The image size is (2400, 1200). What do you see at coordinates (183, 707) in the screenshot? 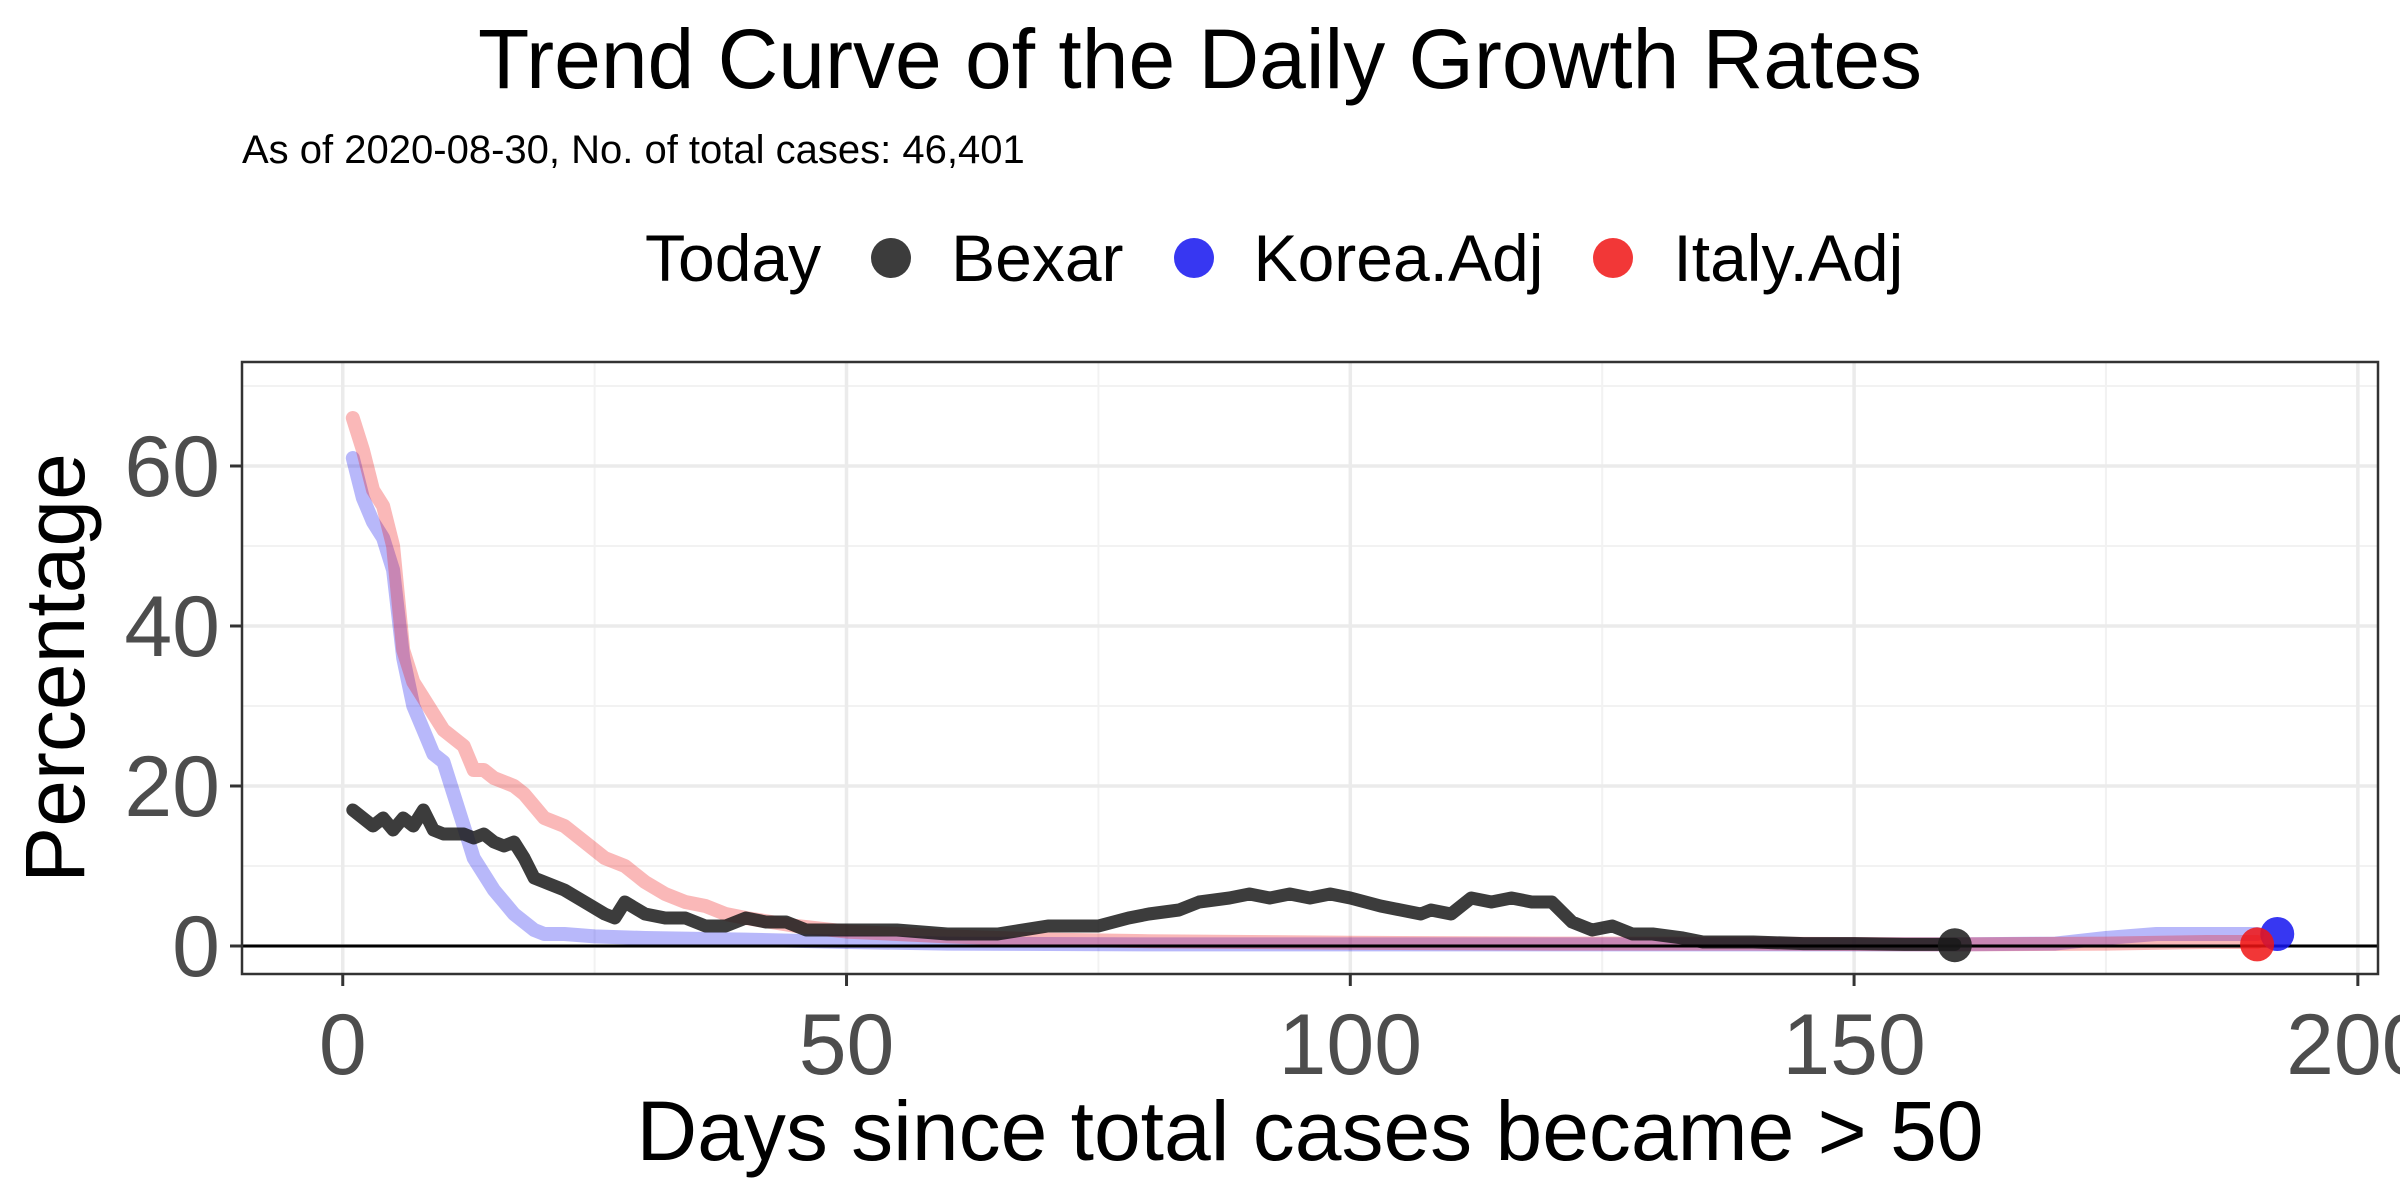
I see `y-axis: 0 20 40 60` at bounding box center [183, 707].